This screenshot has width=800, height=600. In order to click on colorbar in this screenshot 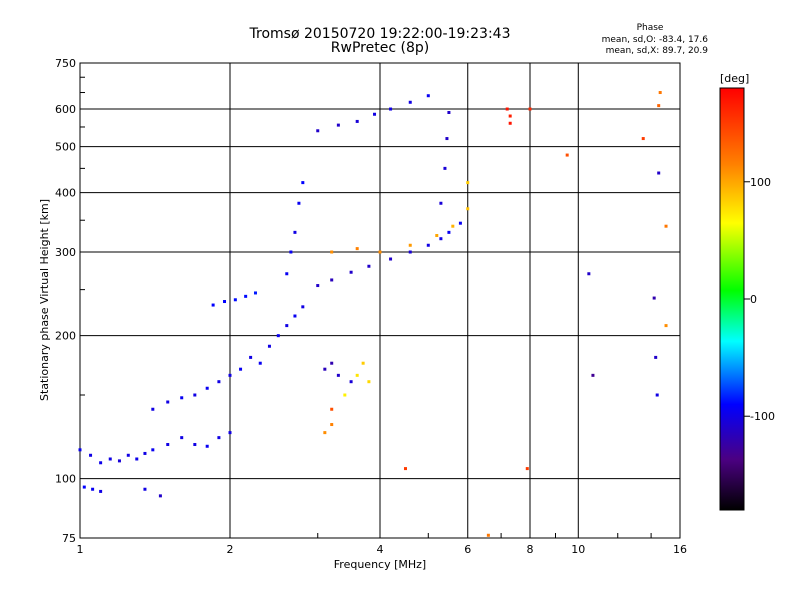, I will do `click(732, 299)`.